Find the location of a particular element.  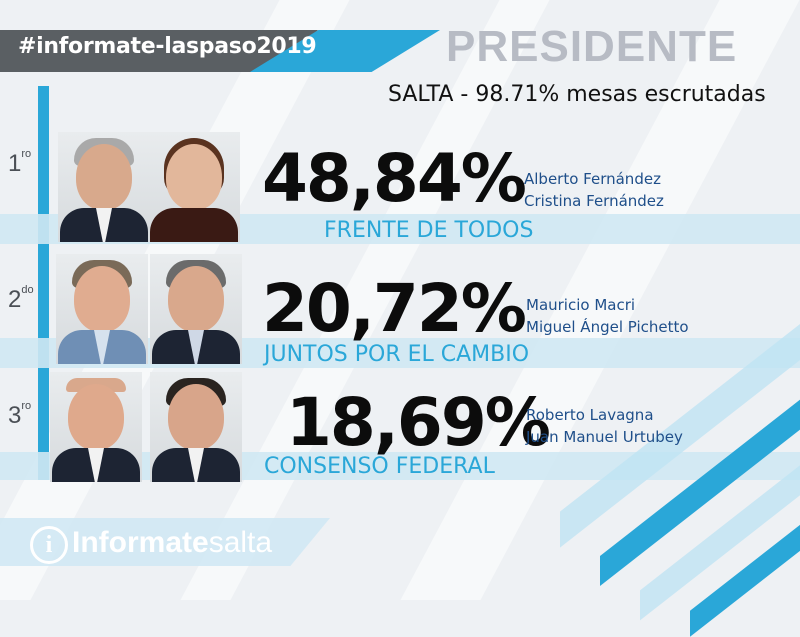

candidate-name: Miguel Ángel Pichetto is located at coordinates (607, 327).